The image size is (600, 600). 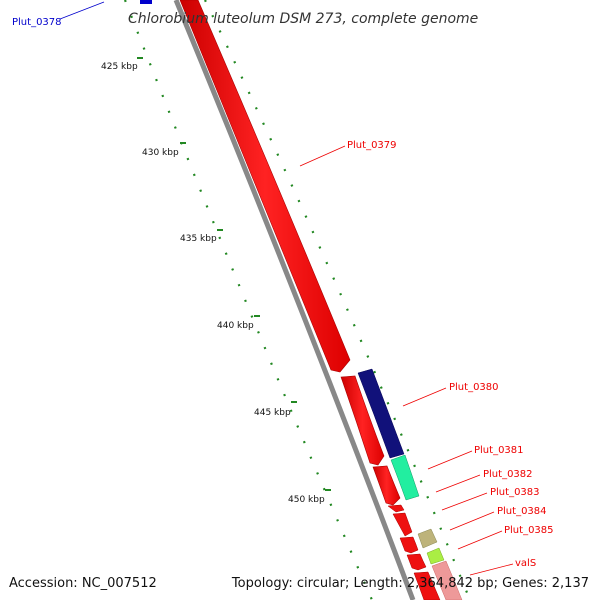 I want to click on tick-label-425: 425 kbp, so click(x=119, y=67).